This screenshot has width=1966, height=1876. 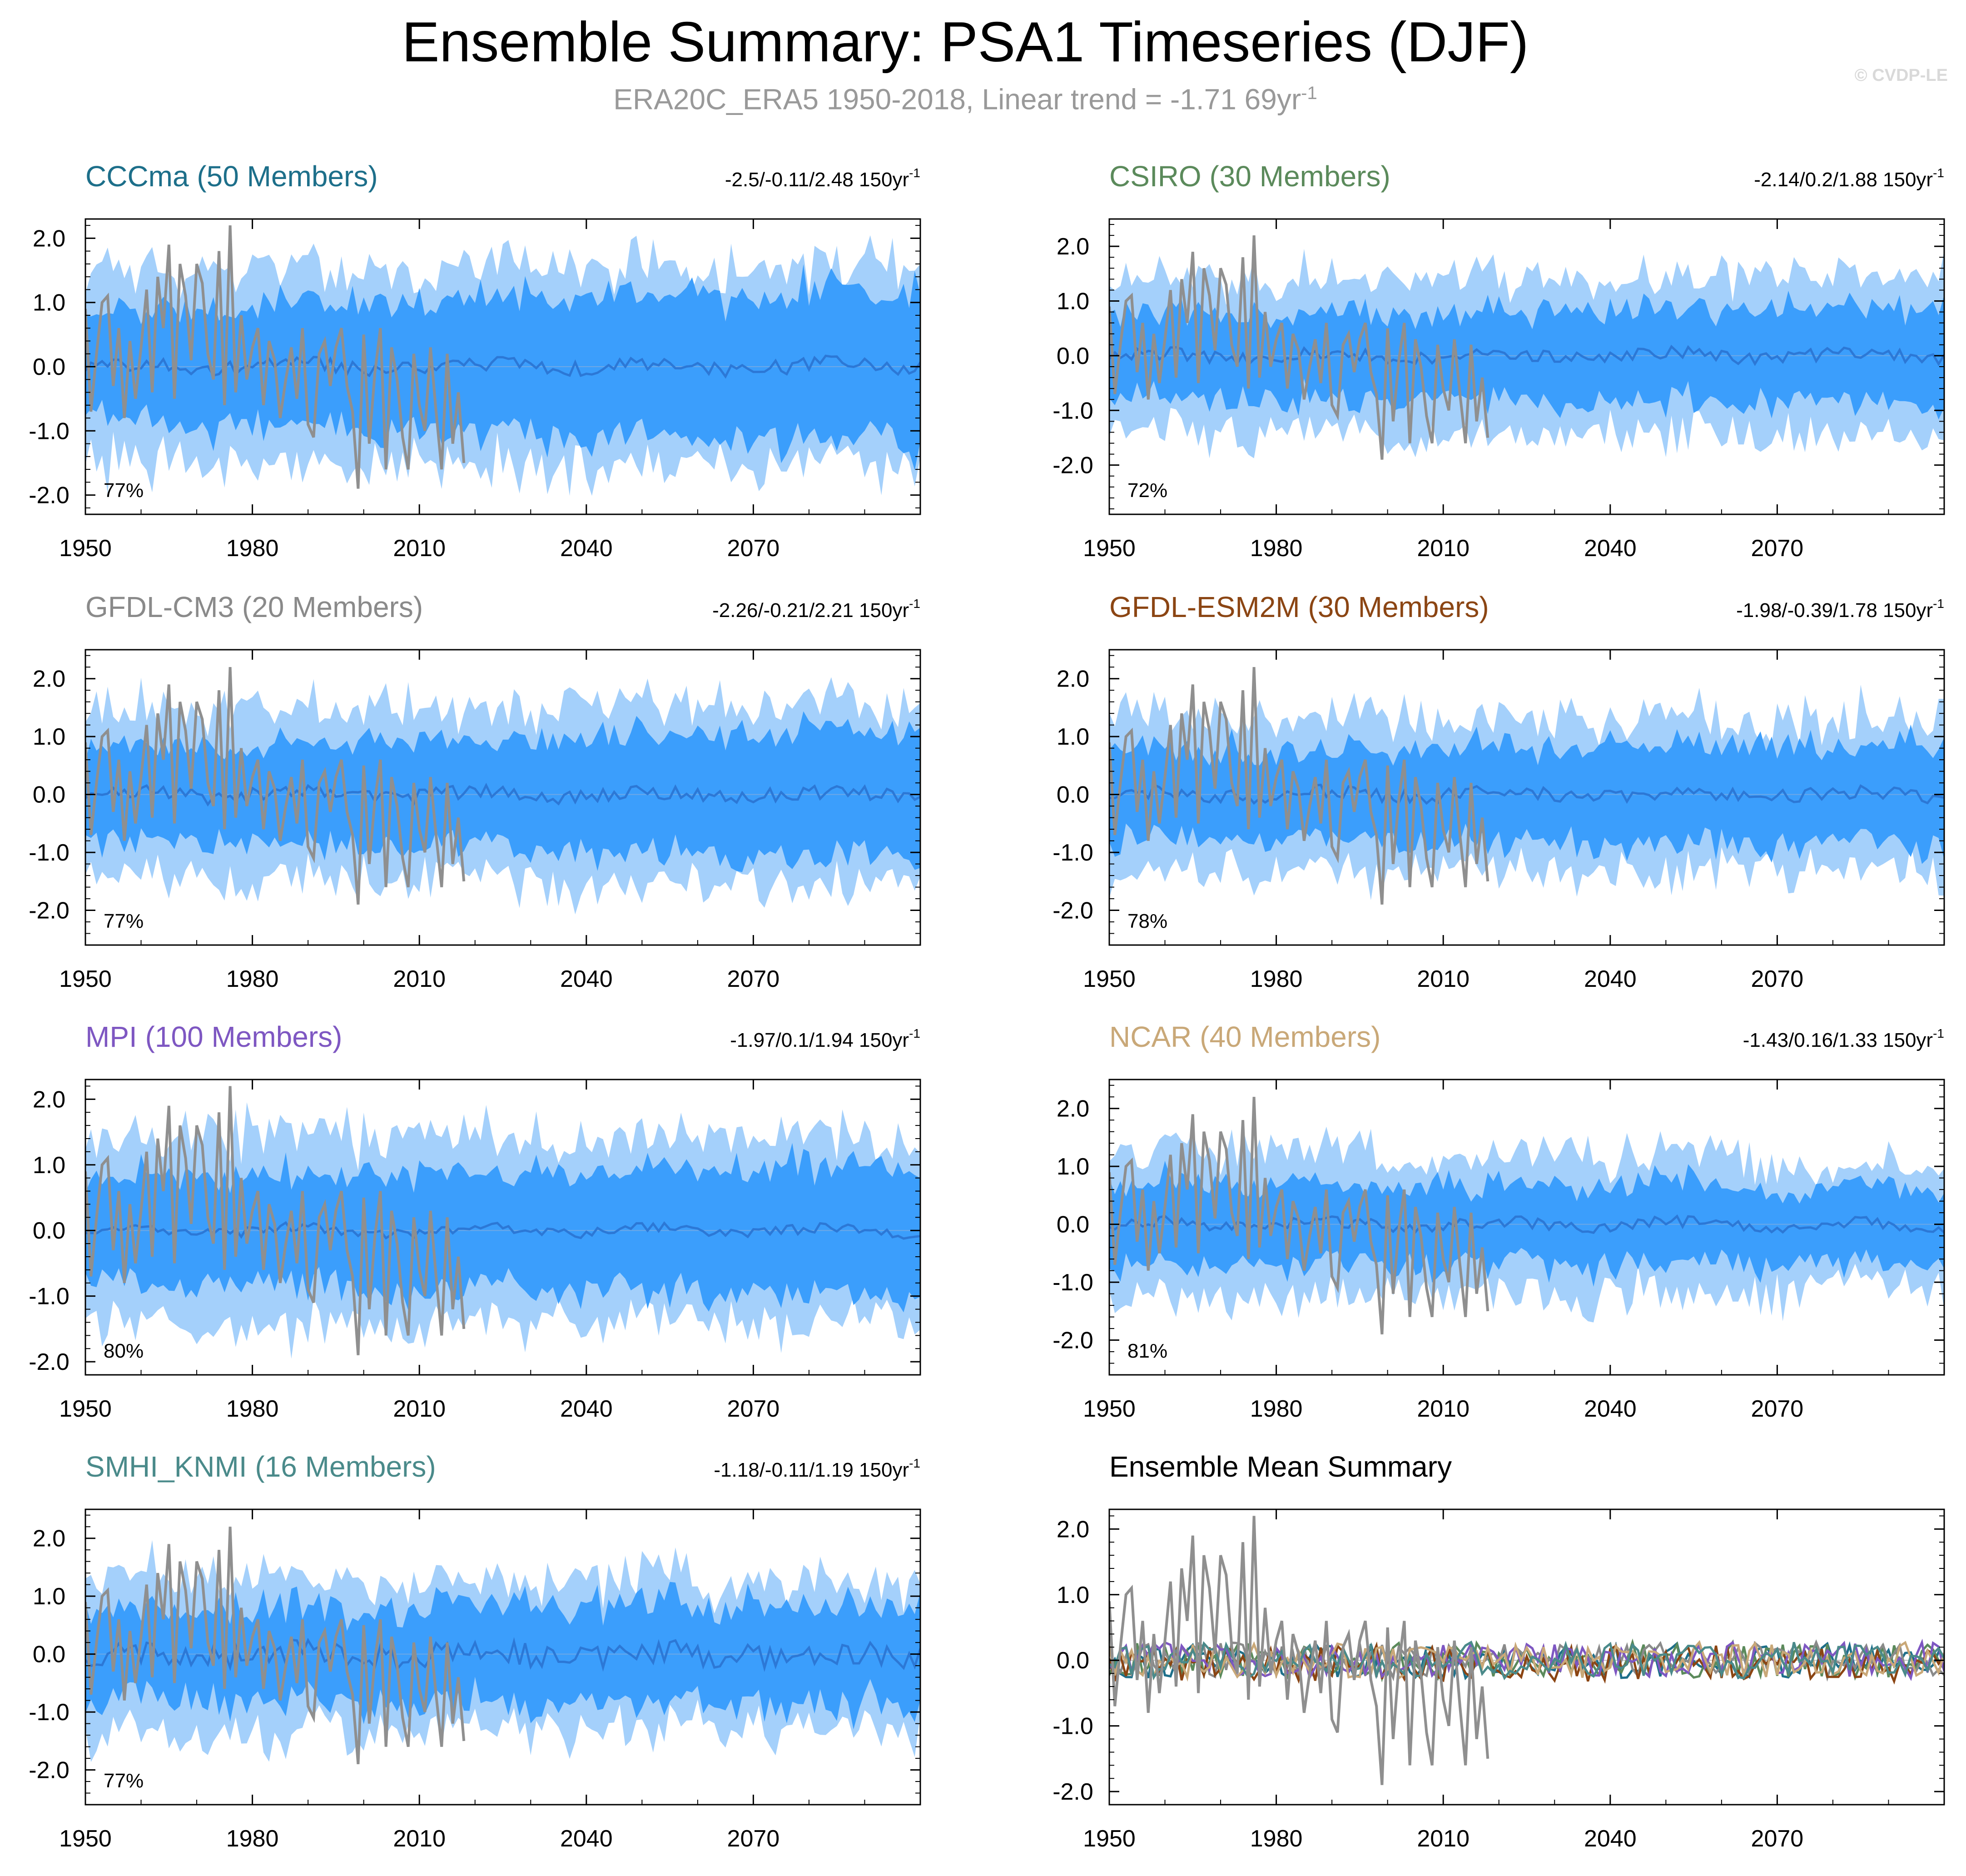 I want to click on panel-range-text: -2.26/-0.21/2.21 150yr-1, so click(x=816, y=610).